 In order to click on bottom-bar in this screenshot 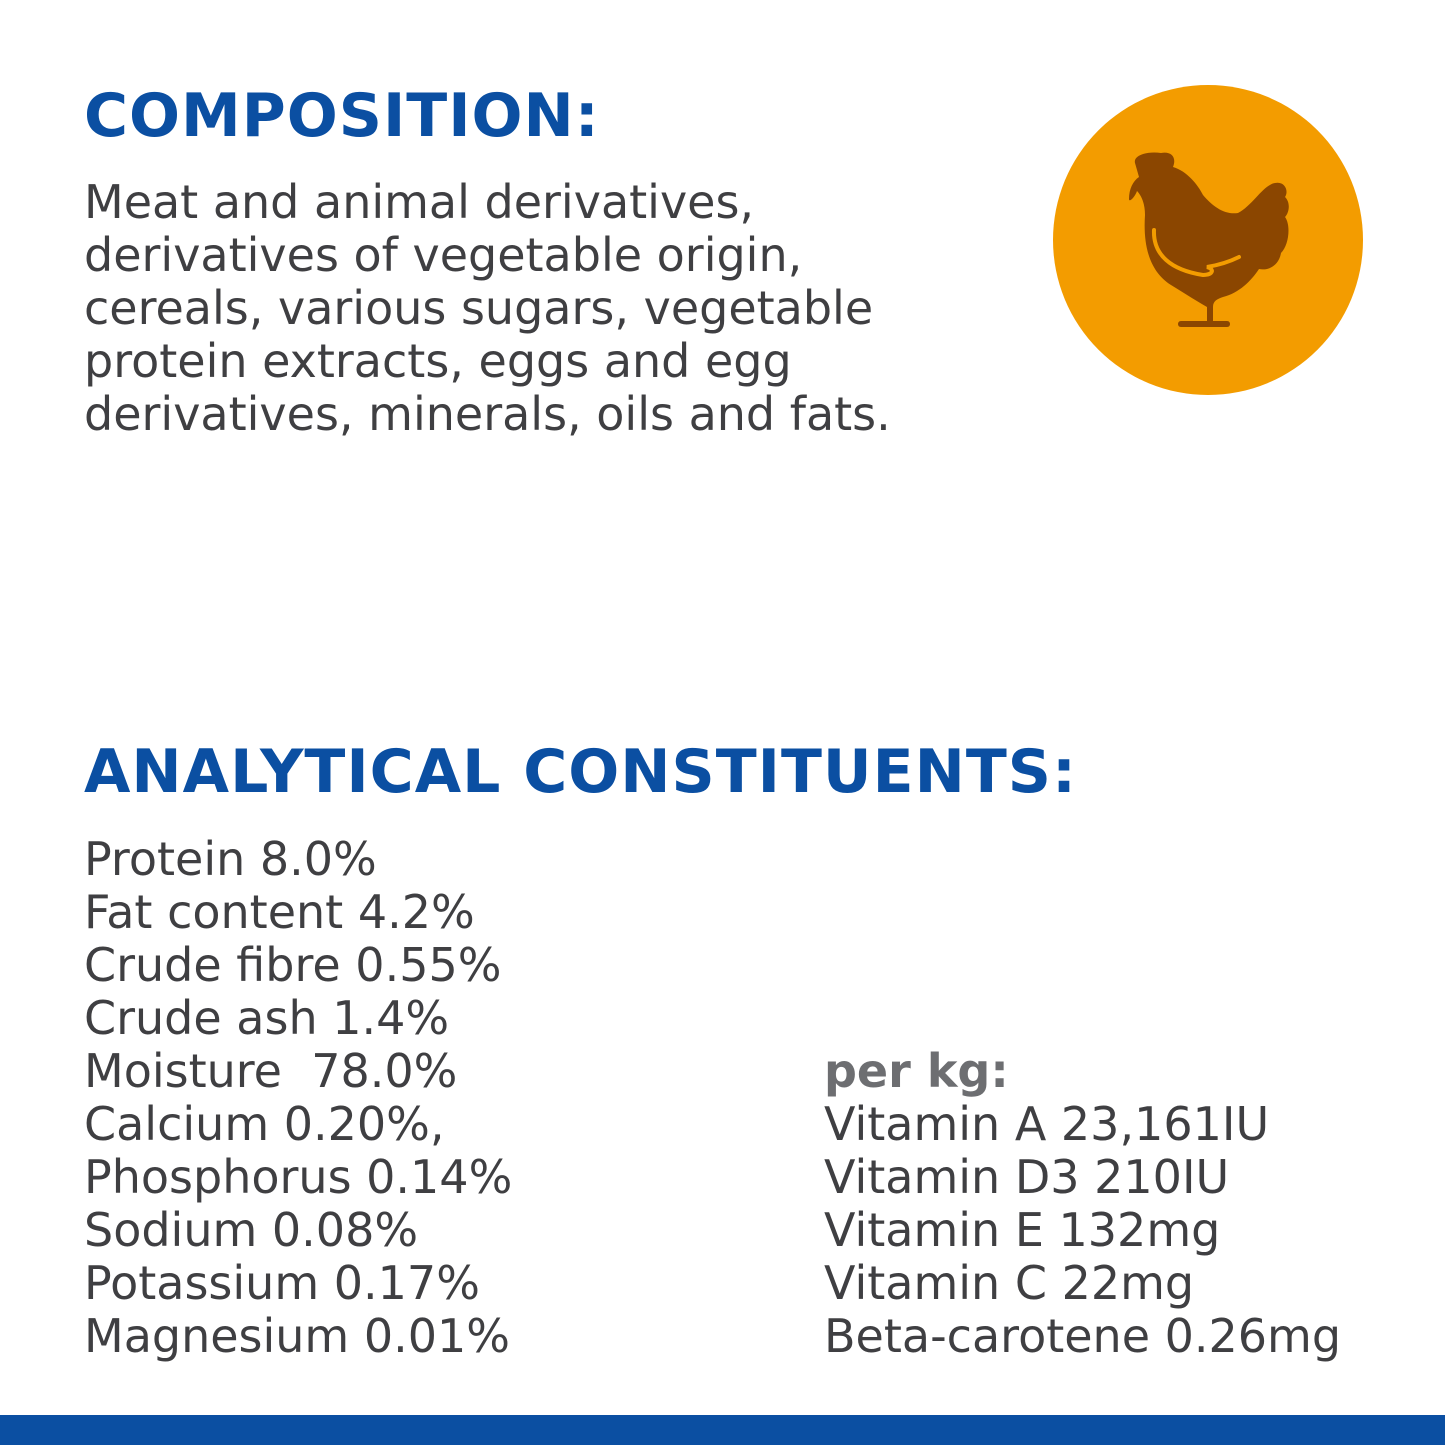, I will do `click(722, 1430)`.